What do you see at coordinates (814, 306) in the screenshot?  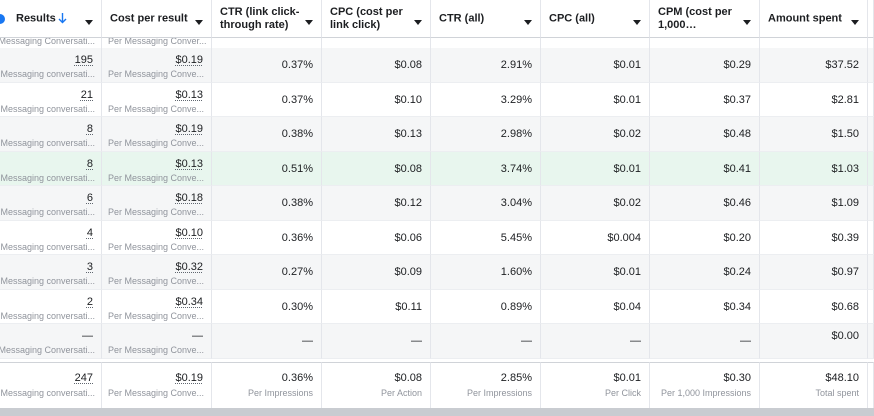 I see `table-cell: $0.68` at bounding box center [814, 306].